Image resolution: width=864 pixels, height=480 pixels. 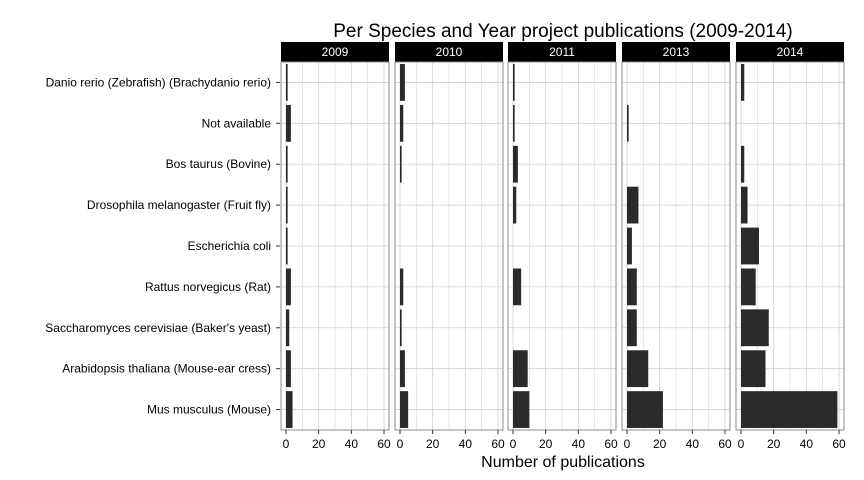 What do you see at coordinates (218, 164) in the screenshot?
I see `category-label: Bos taurus (Bovine)` at bounding box center [218, 164].